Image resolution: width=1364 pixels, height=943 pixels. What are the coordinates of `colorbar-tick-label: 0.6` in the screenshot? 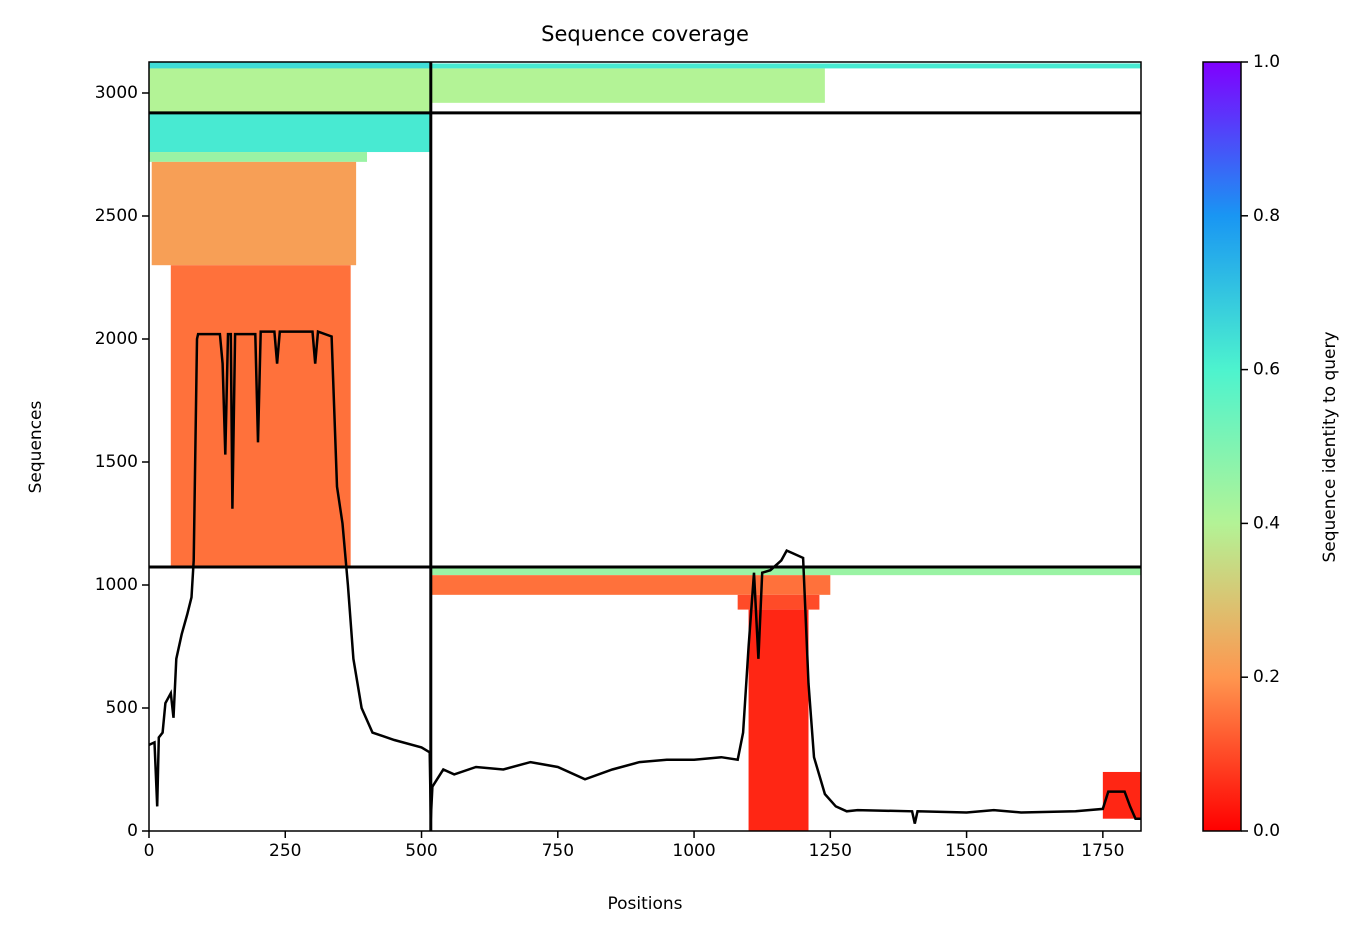 It's located at (1266, 370).